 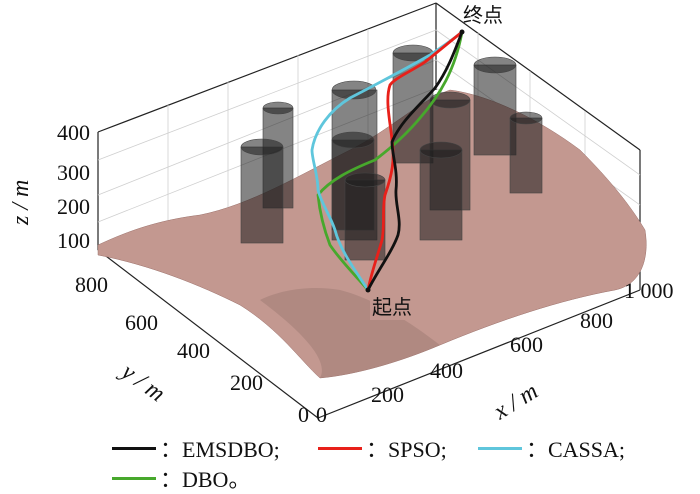 I want to click on legend: ：EMSDBO; ：SPSO; ：CASSA; ：DBO。, so click(x=350, y=455).